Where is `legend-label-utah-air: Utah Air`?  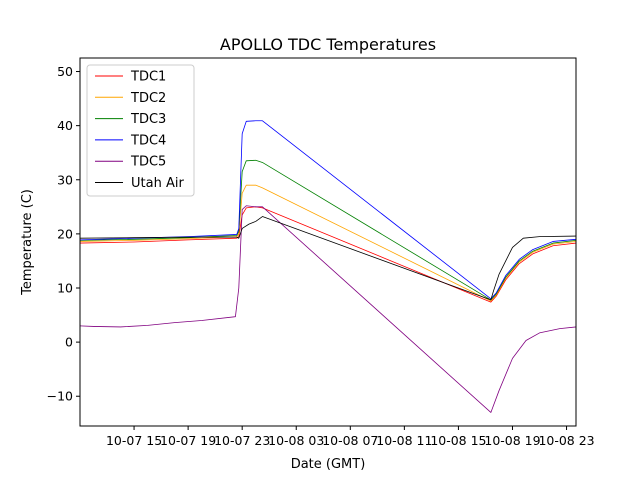
legend-label-utah-air: Utah Air is located at coordinates (157, 183).